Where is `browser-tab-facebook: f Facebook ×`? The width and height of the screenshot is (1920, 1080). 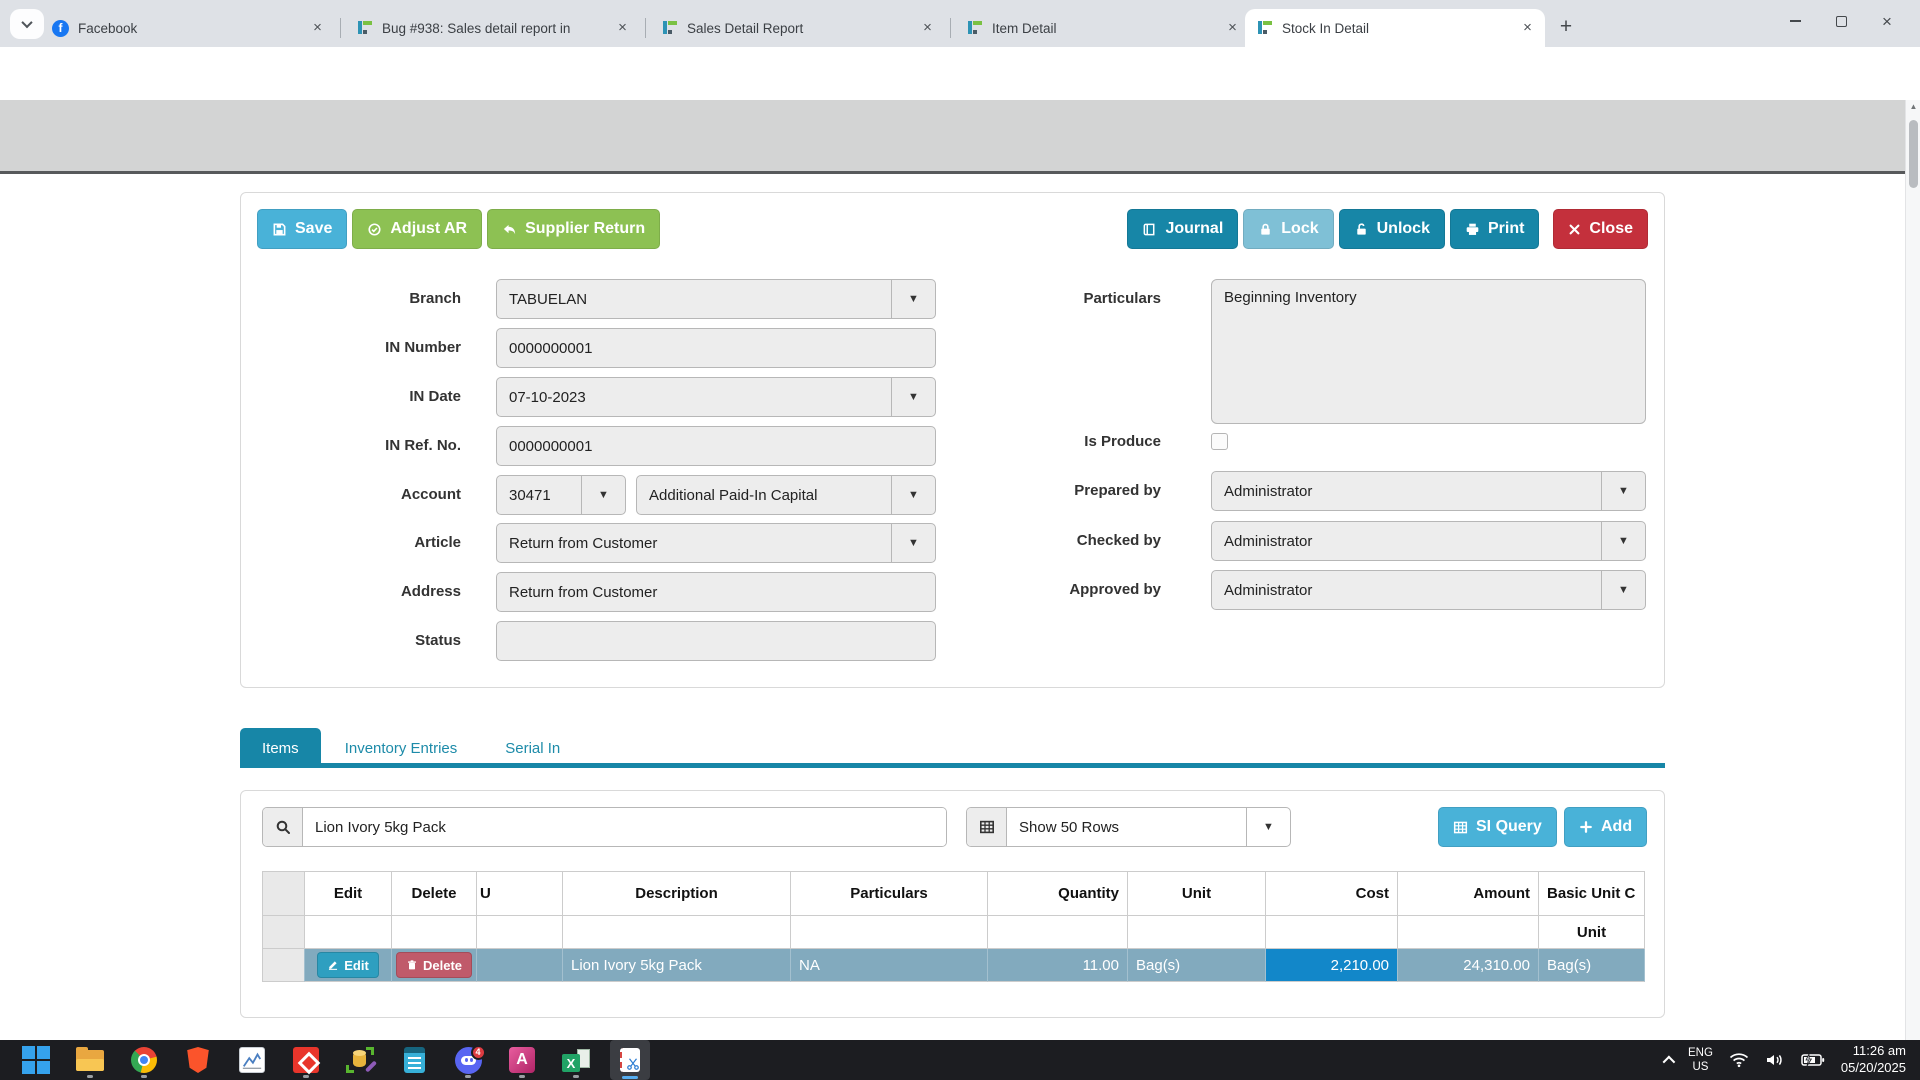 browser-tab-facebook: f Facebook × is located at coordinates (187, 28).